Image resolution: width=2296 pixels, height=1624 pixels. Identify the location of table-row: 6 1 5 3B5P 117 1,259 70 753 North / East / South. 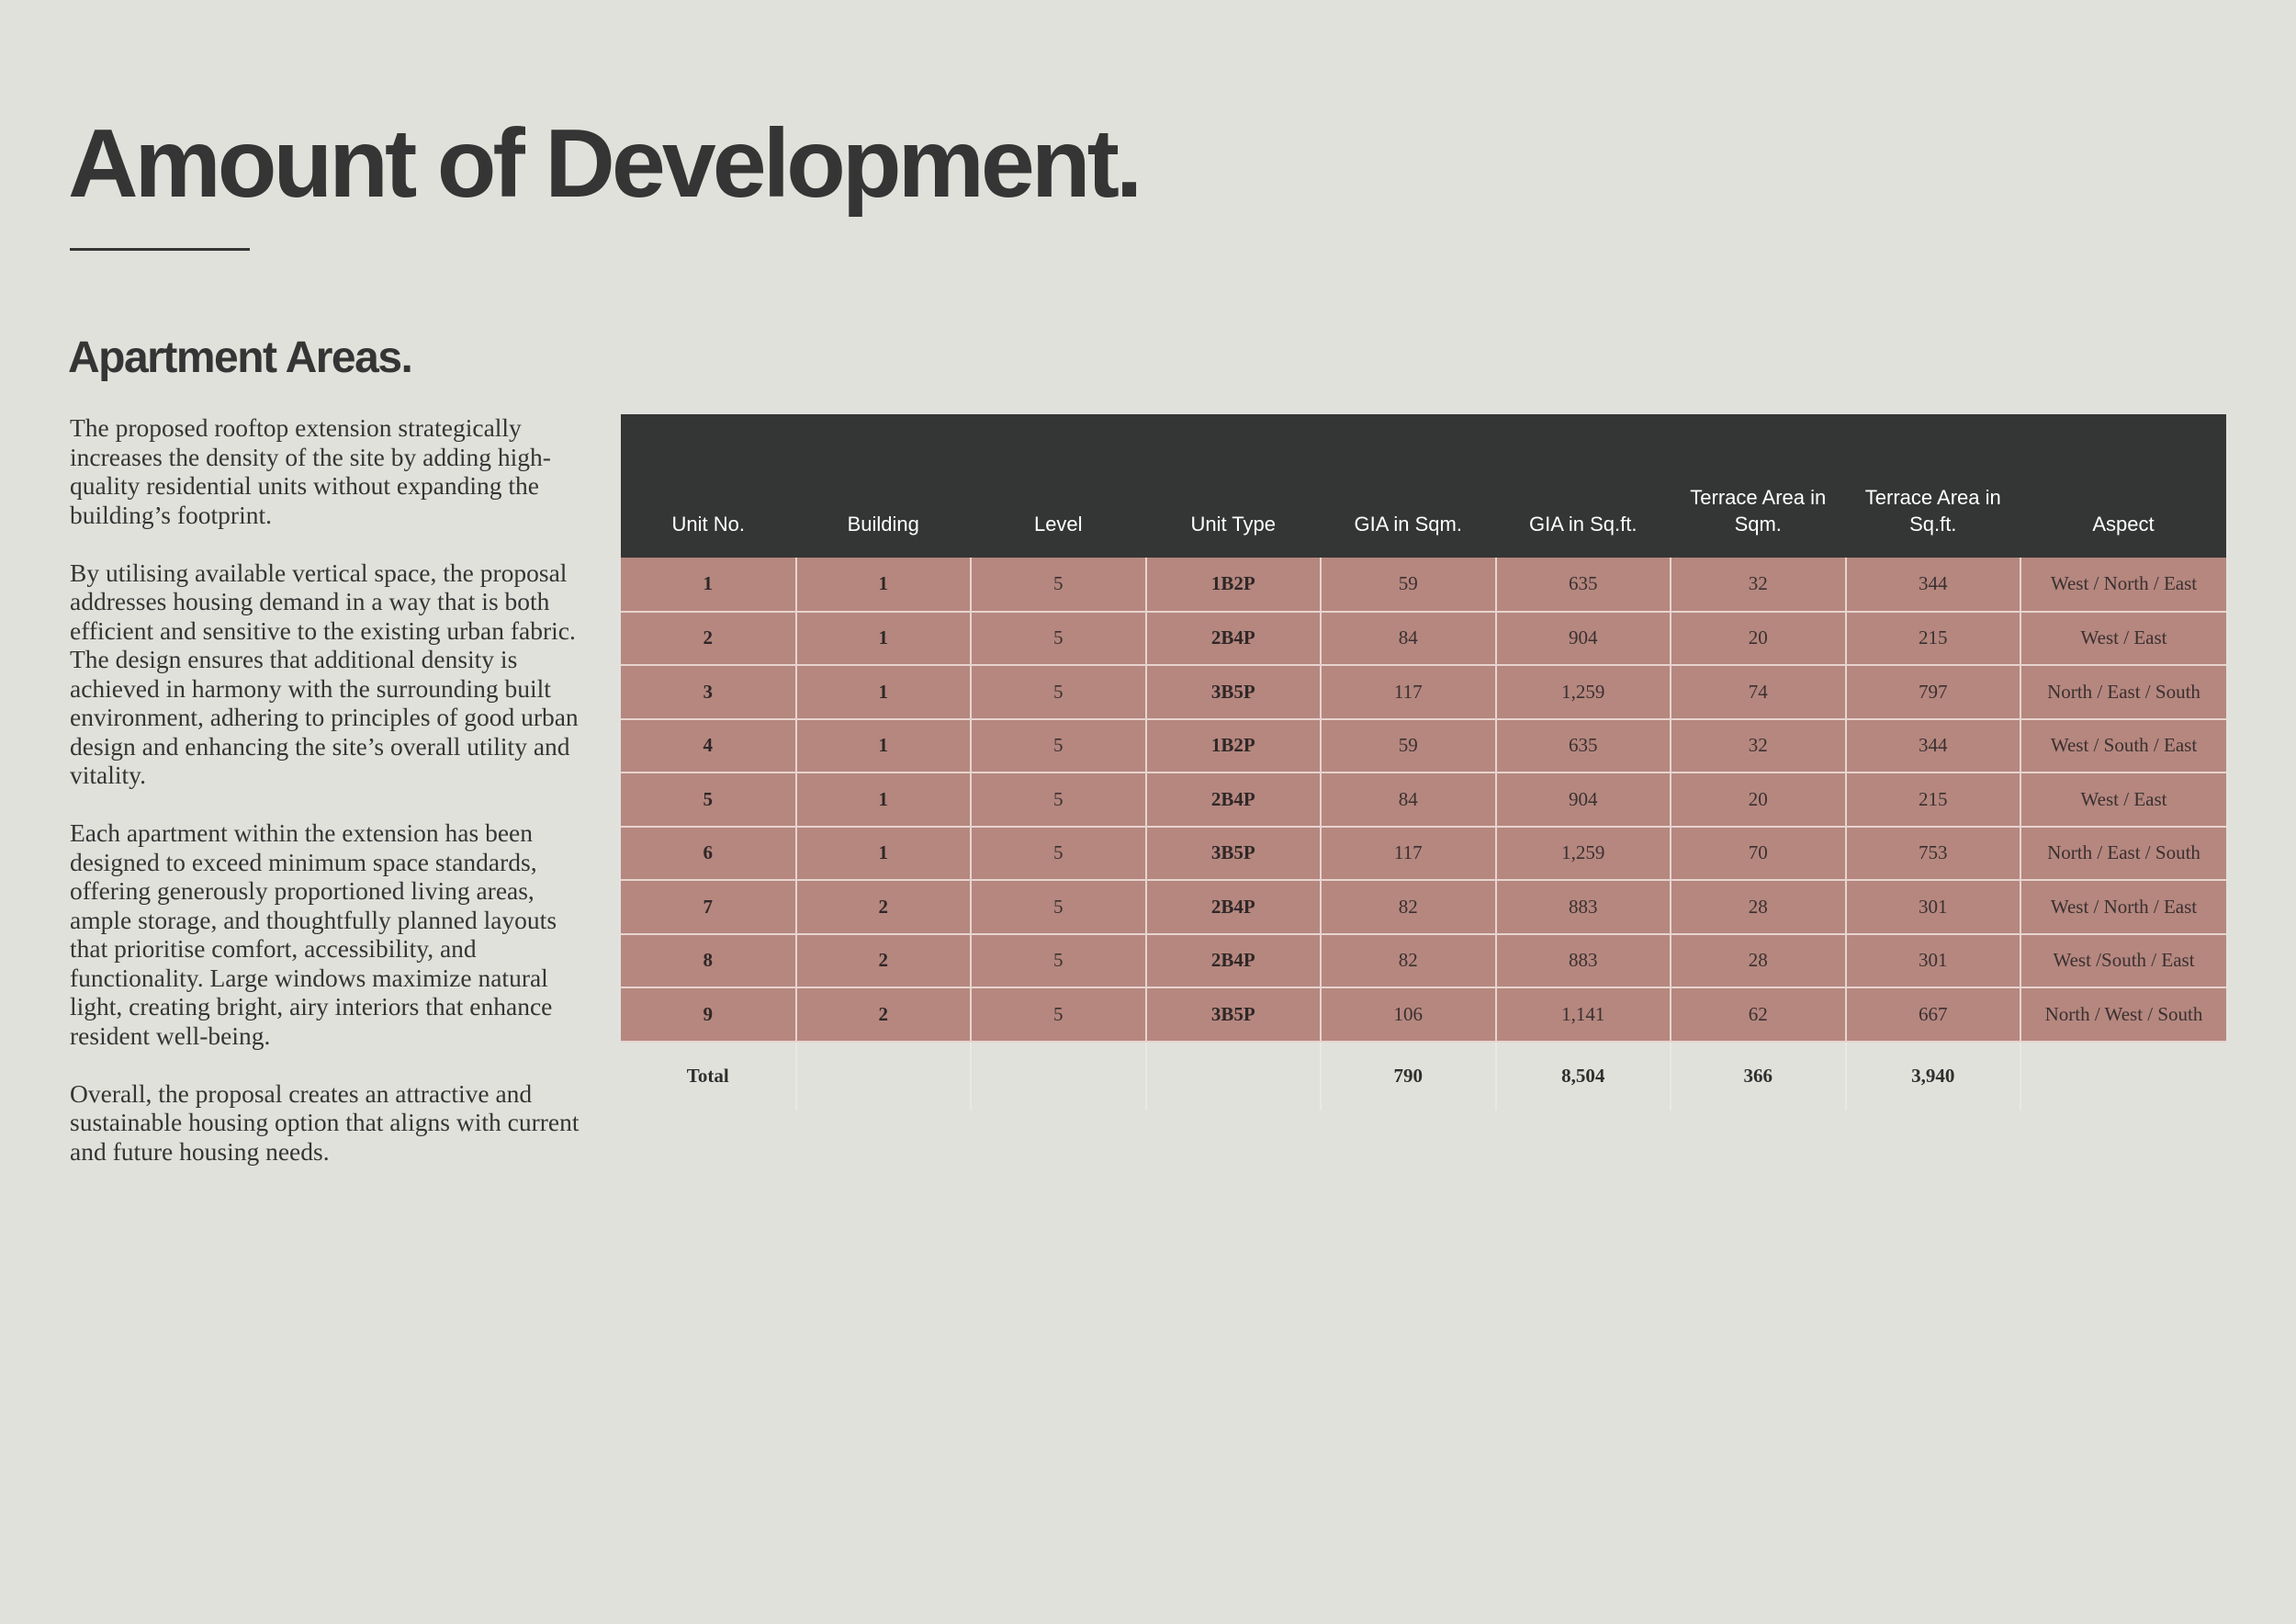
(1423, 853).